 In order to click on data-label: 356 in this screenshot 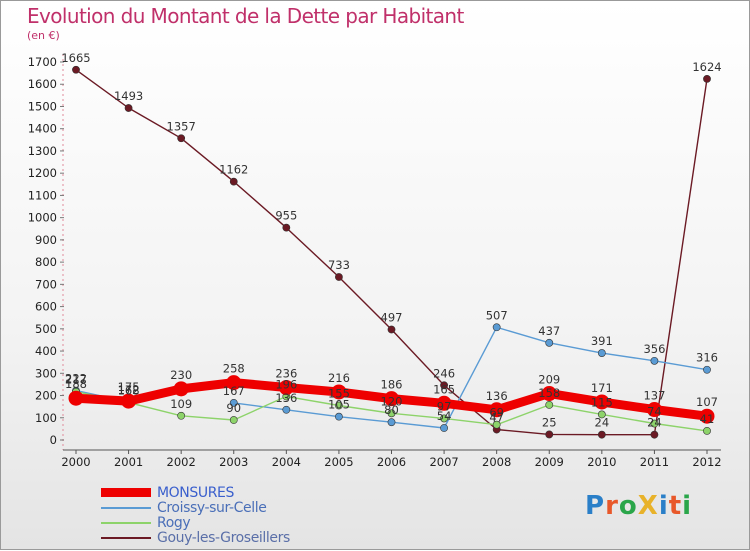, I will do `click(654, 349)`.